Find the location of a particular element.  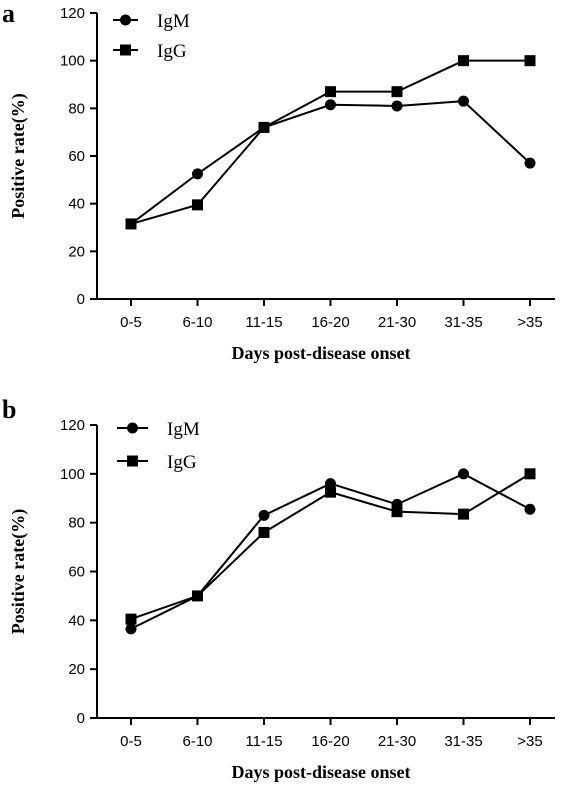

series-line-igm is located at coordinates (330, 162).